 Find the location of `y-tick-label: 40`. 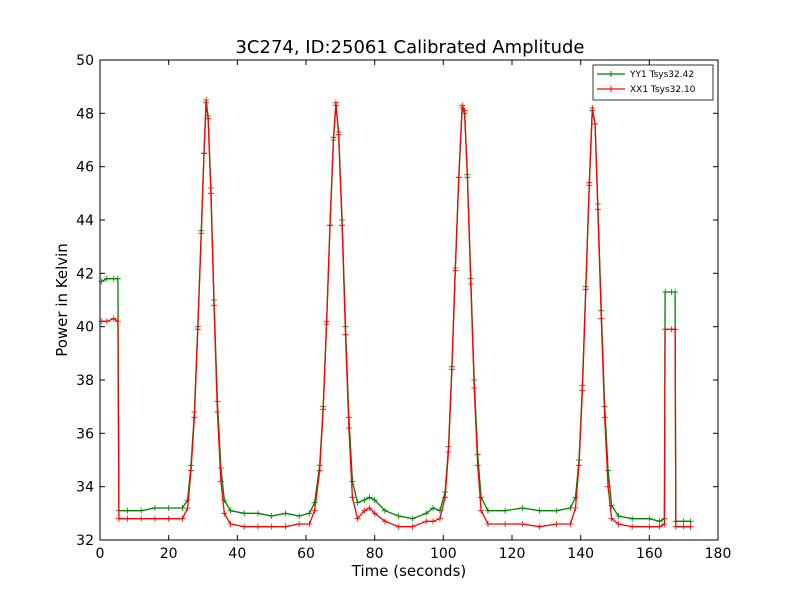

y-tick-label: 40 is located at coordinates (85, 328).